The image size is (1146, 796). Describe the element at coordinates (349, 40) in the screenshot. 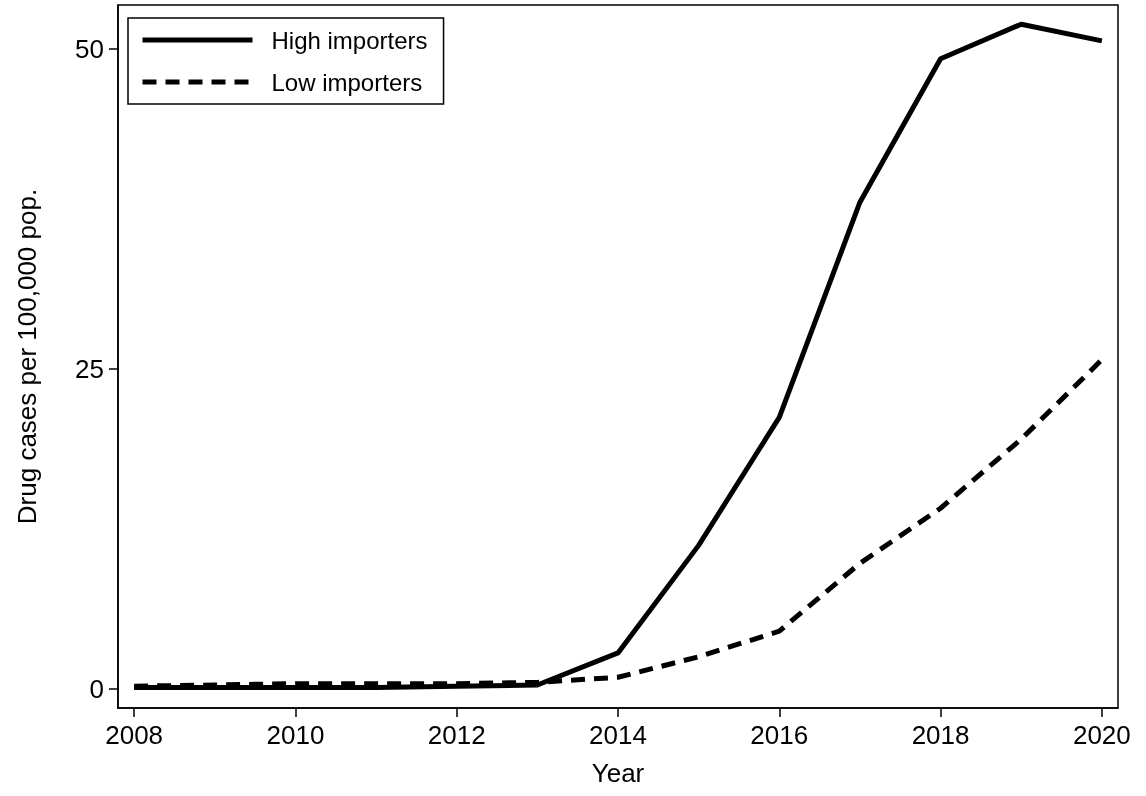

I see `legend-label: High importers` at that location.